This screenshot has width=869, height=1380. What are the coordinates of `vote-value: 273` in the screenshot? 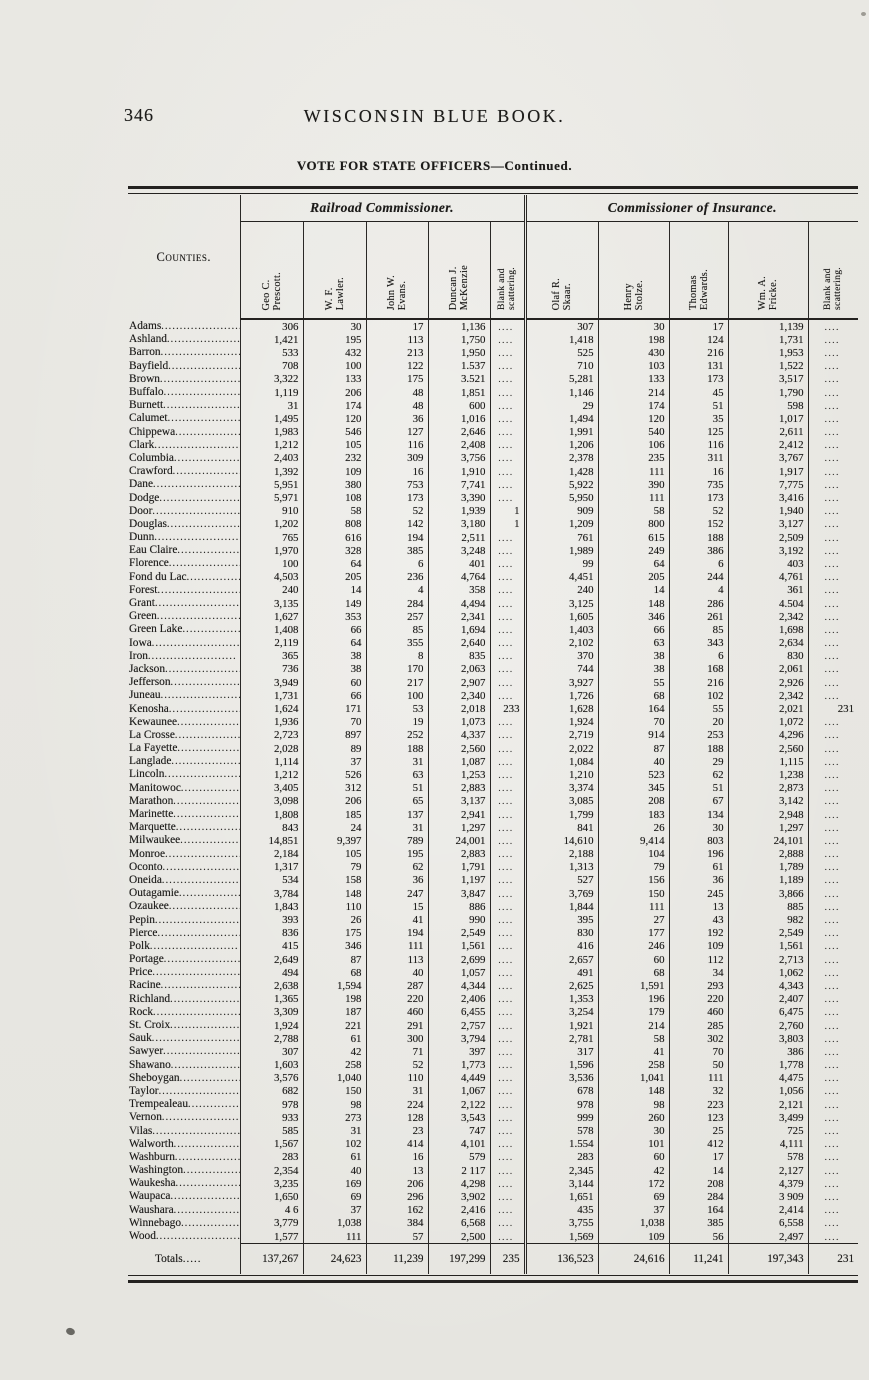 It's located at (334, 1118).